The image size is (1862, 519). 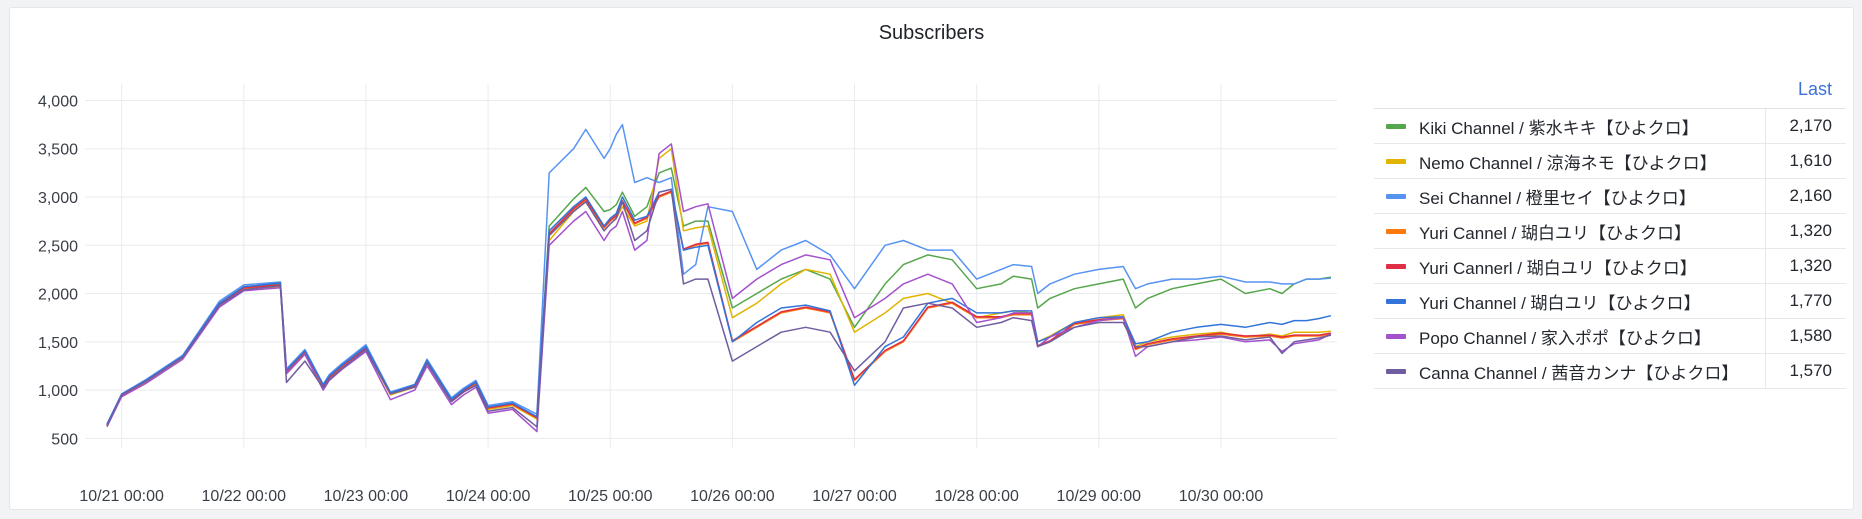 What do you see at coordinates (1579, 373) in the screenshot?
I see `legend-series-name: Canna Channel / 茜音カンナ【ひよクロ】` at bounding box center [1579, 373].